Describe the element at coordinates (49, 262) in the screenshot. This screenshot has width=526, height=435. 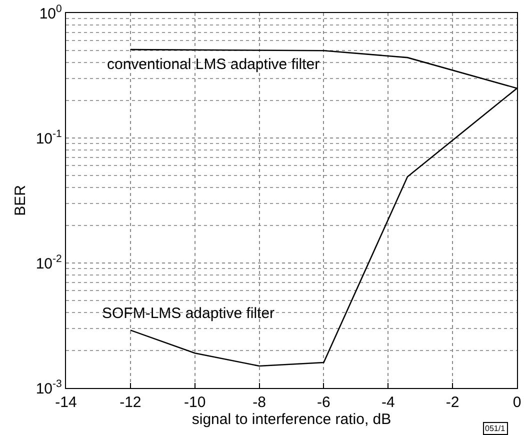
I see `y-tick-label: 10$^{-2}$` at that location.